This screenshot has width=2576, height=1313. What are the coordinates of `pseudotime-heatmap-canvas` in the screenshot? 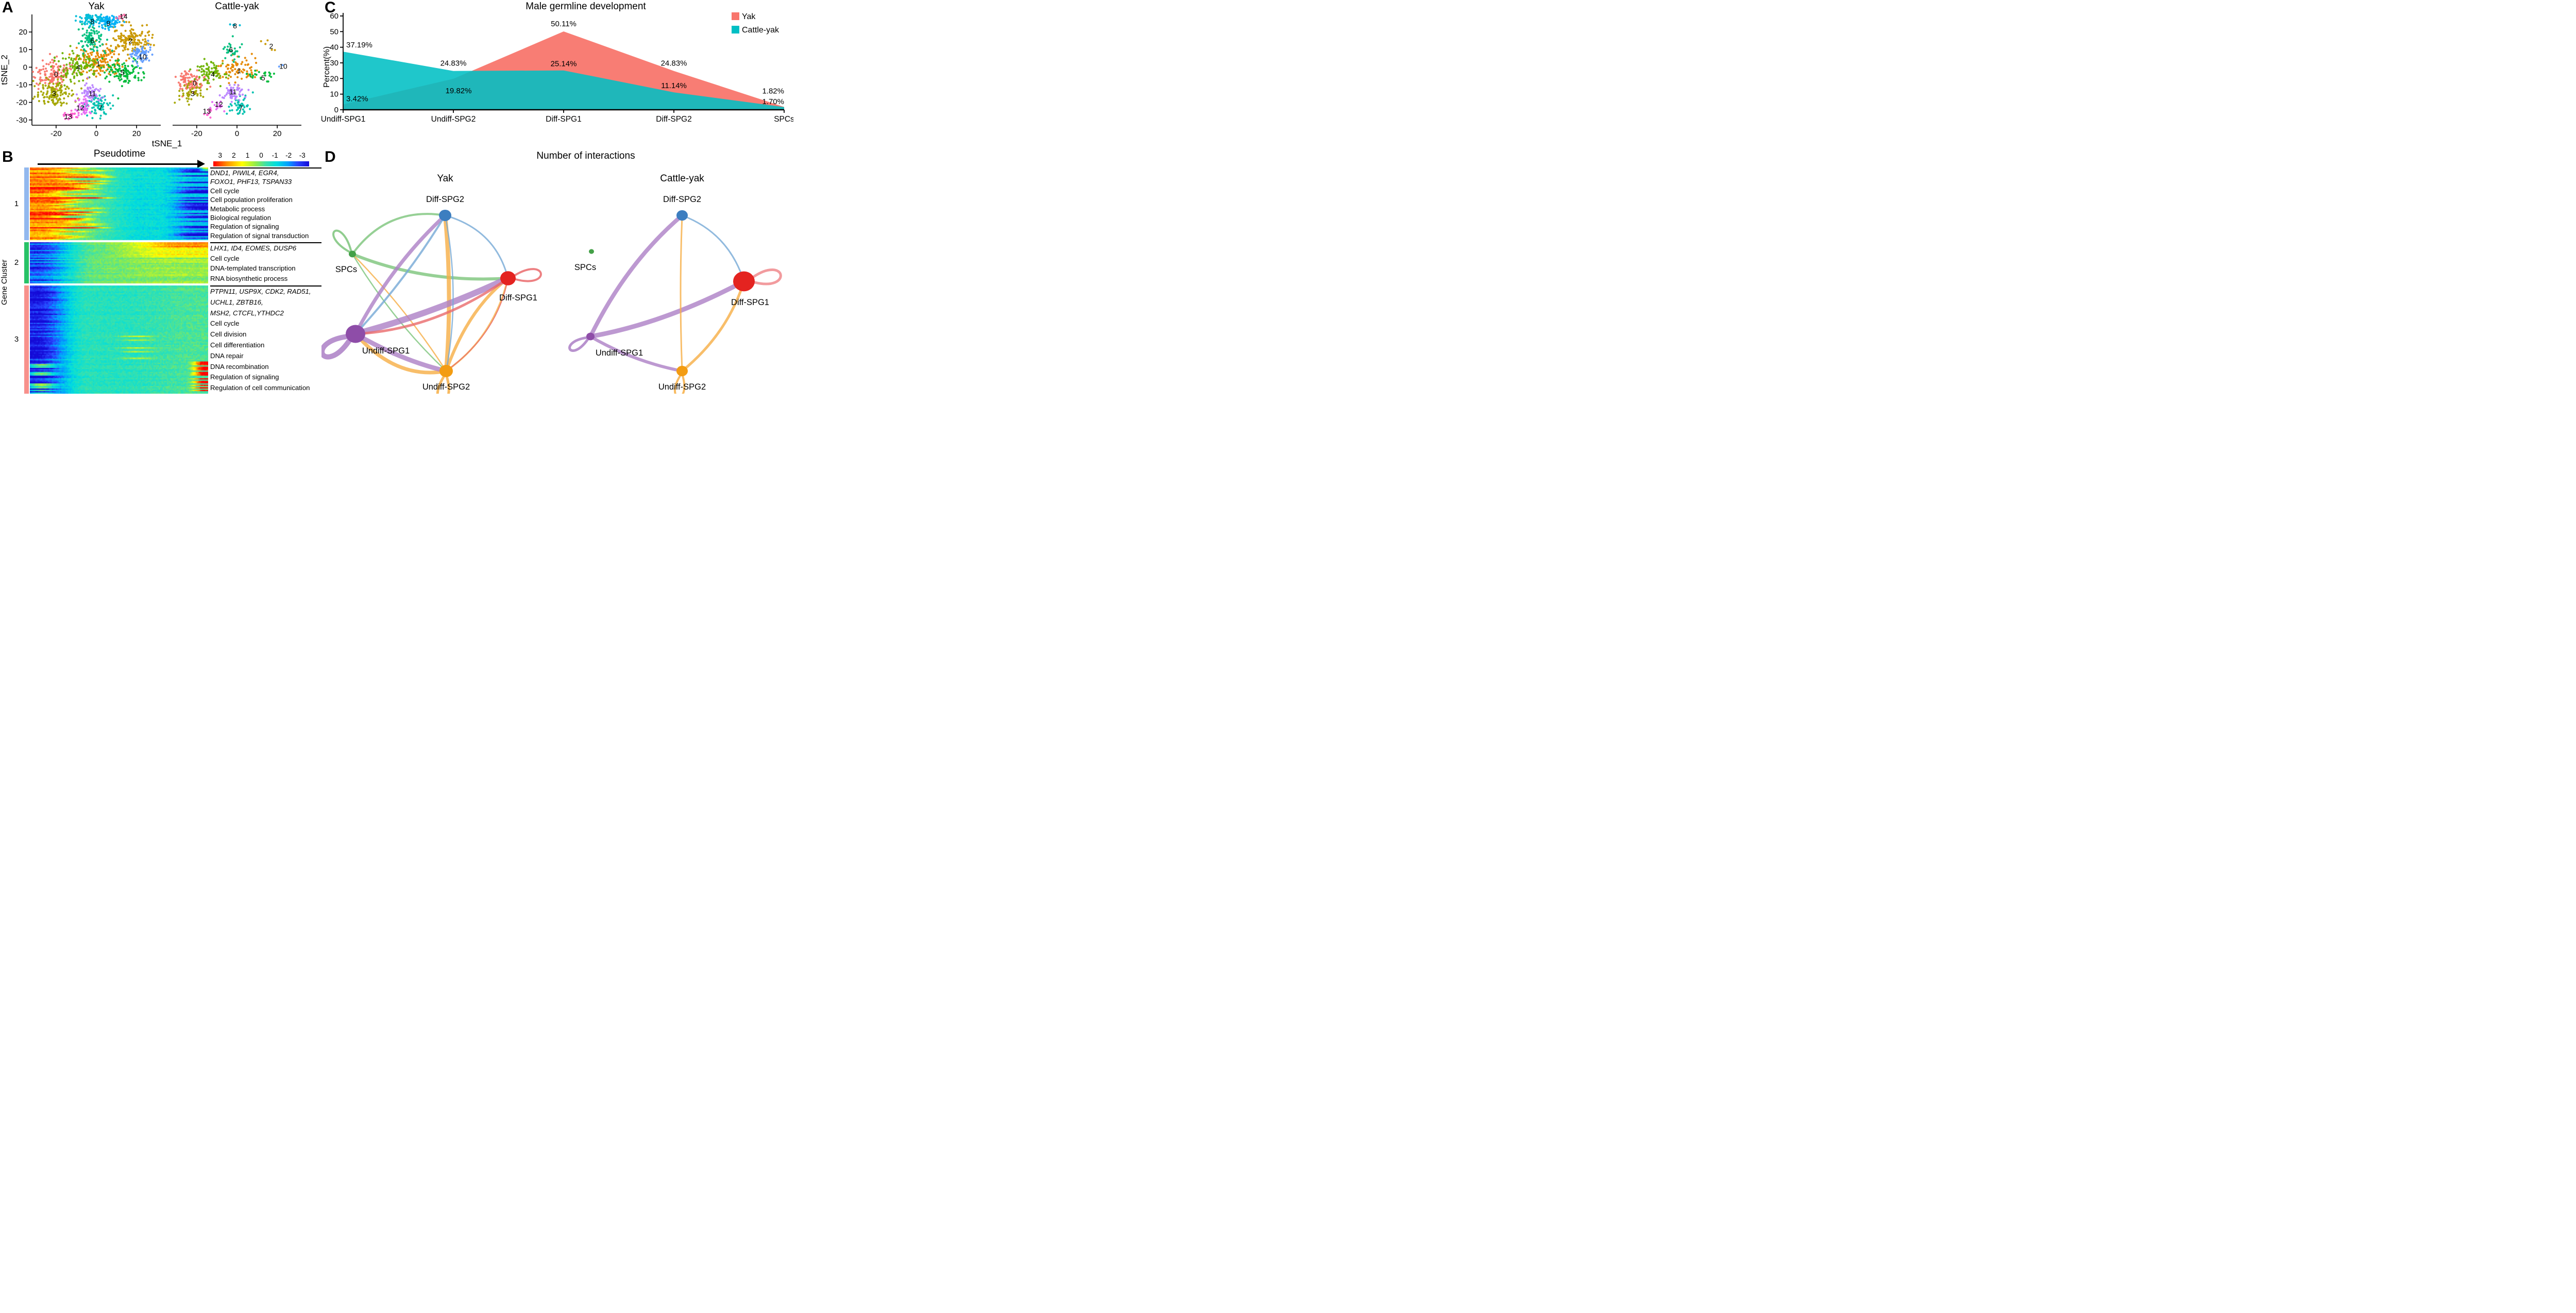 It's located at (119, 280).